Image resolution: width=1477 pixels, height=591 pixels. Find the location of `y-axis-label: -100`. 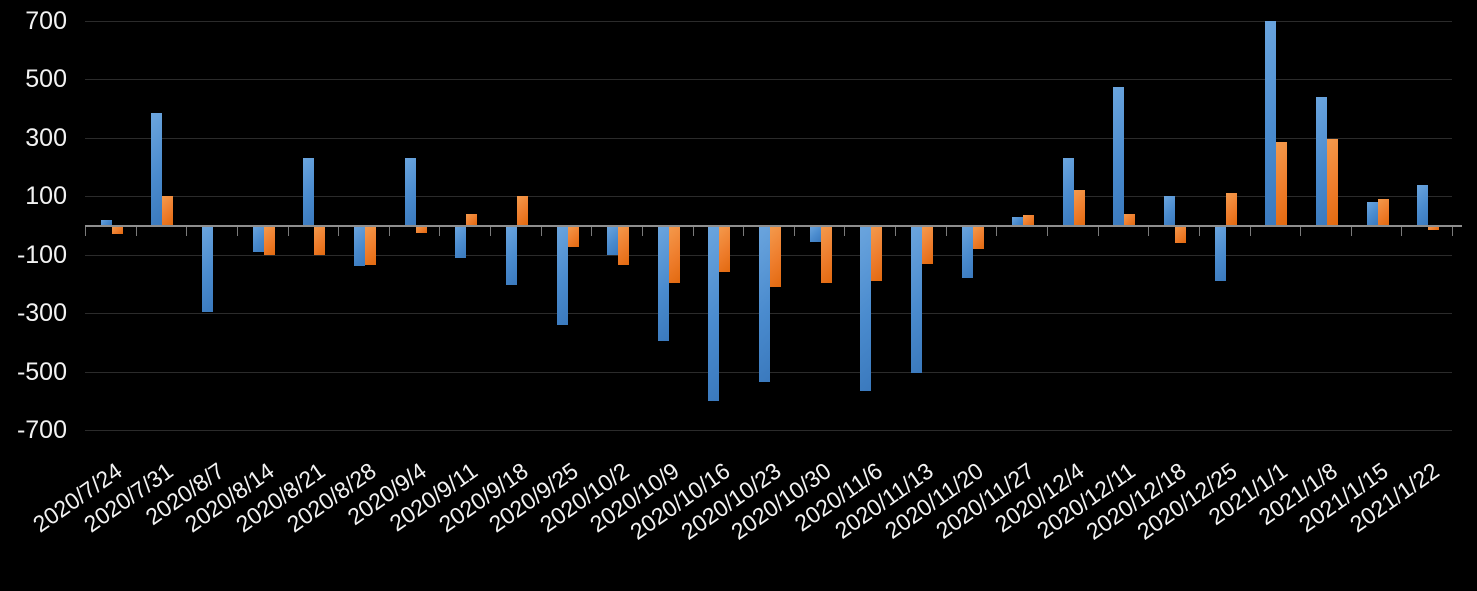

y-axis-label: -100 is located at coordinates (41, 255).